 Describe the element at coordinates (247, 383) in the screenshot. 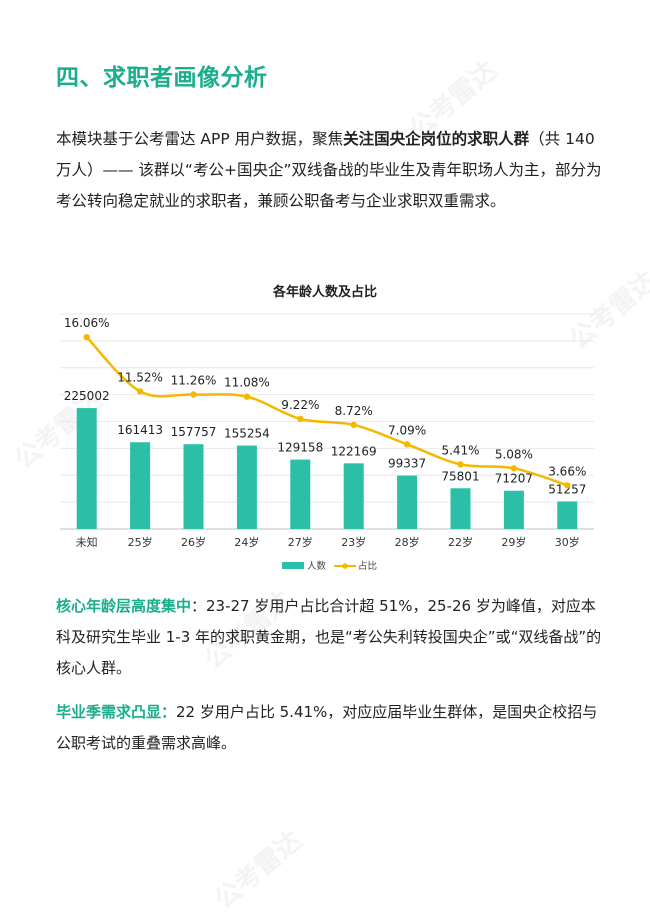

I see `percentage-label: 11.08%` at that location.